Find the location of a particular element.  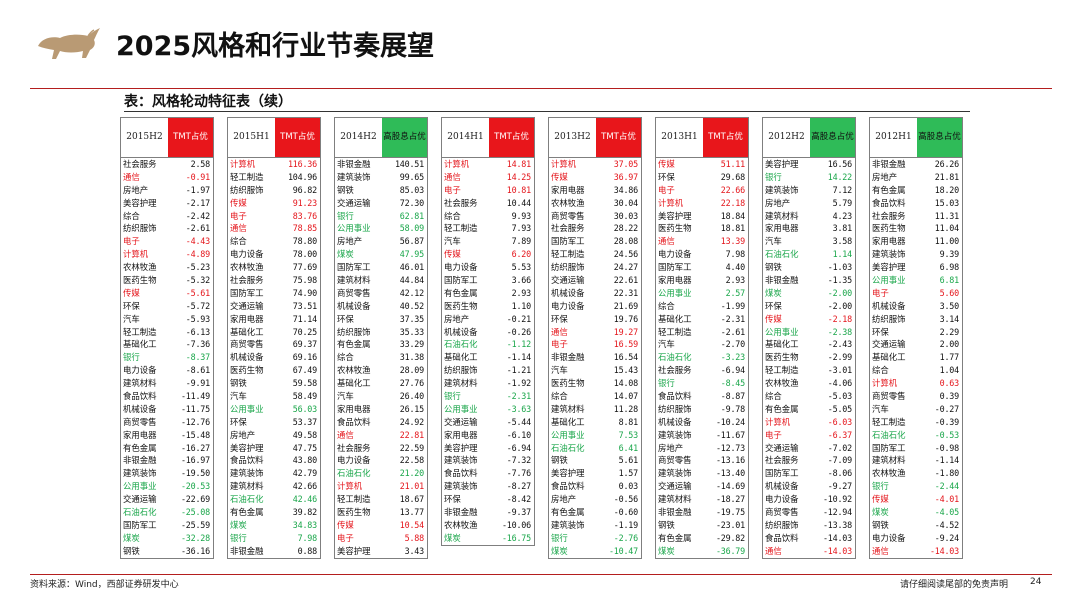

table-row: 传媒 36.97 is located at coordinates (595, 177).